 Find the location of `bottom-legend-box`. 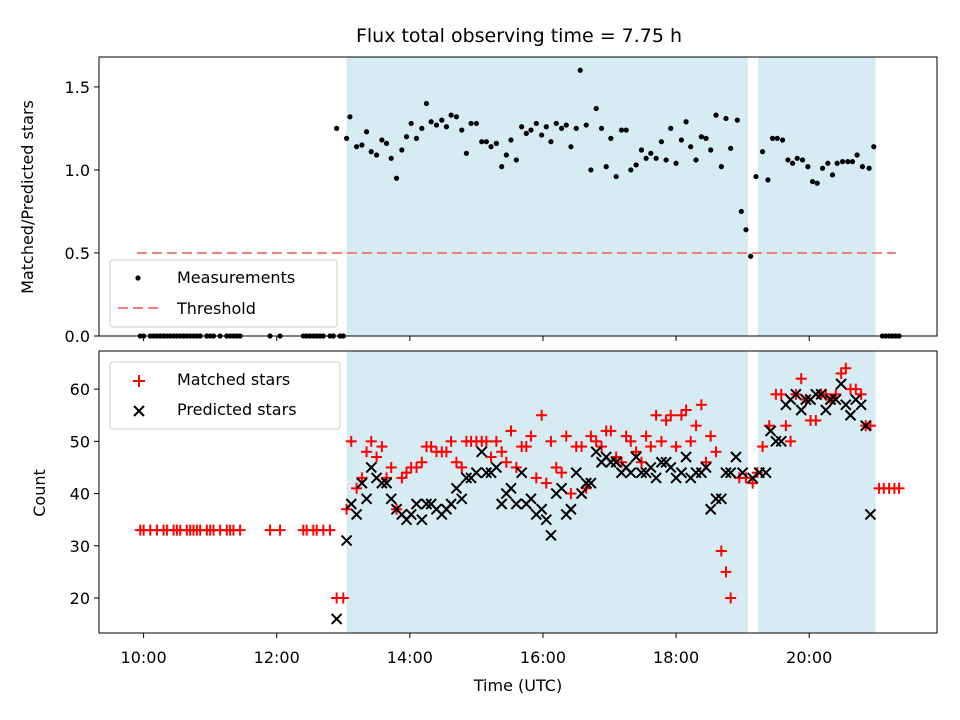

bottom-legend-box is located at coordinates (225, 395).